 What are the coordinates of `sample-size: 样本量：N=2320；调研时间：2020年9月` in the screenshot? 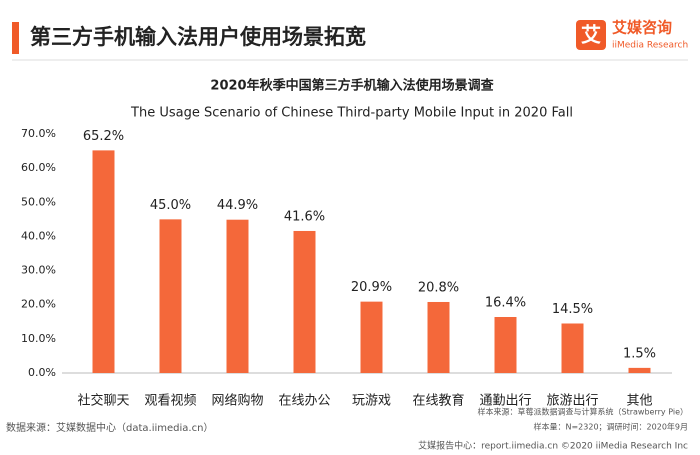 It's located at (611, 427).